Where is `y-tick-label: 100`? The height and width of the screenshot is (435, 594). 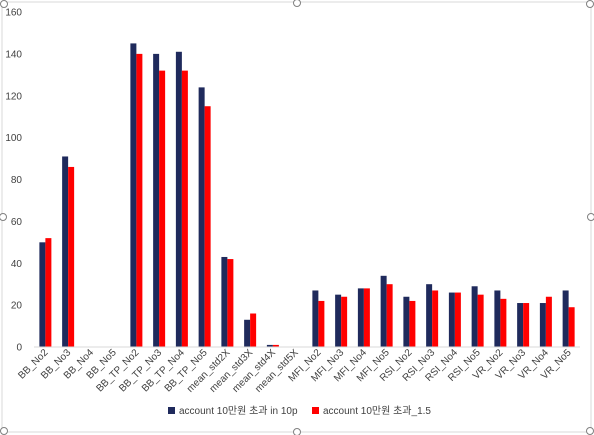
y-tick-label: 100 is located at coordinates (13, 138).